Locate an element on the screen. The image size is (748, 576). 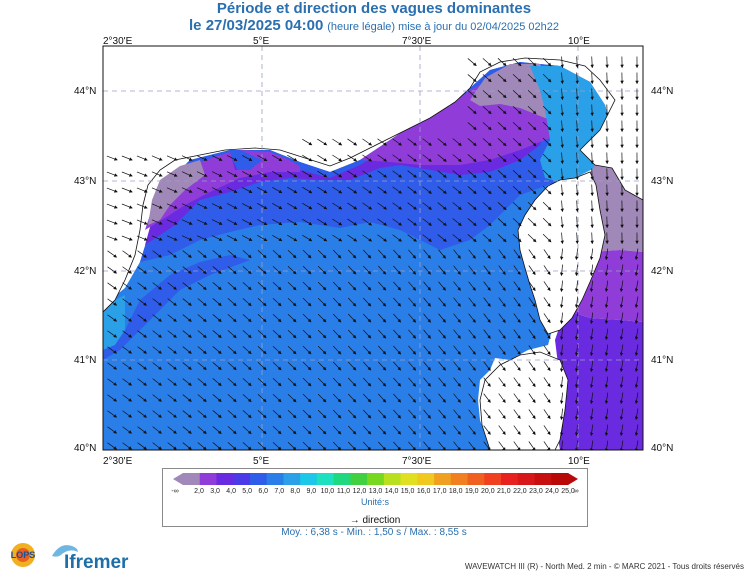
legend-tick-label: 24,0 is located at coordinates (552, 491).